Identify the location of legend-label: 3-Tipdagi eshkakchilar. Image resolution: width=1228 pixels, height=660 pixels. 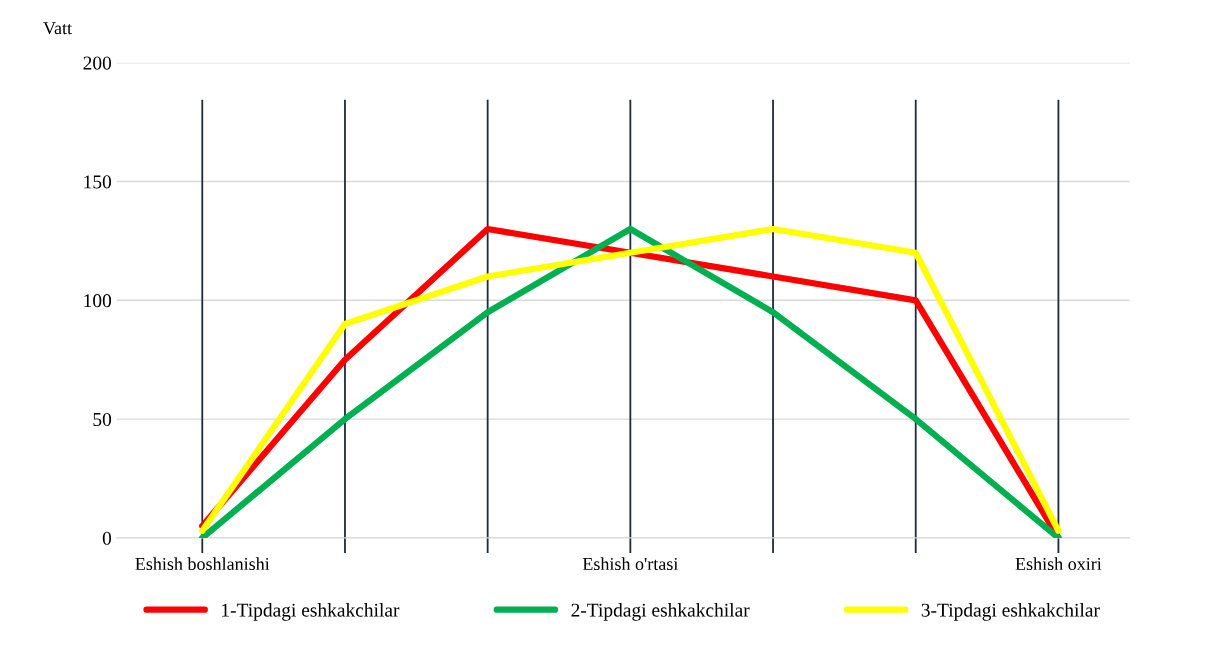
(1010, 612).